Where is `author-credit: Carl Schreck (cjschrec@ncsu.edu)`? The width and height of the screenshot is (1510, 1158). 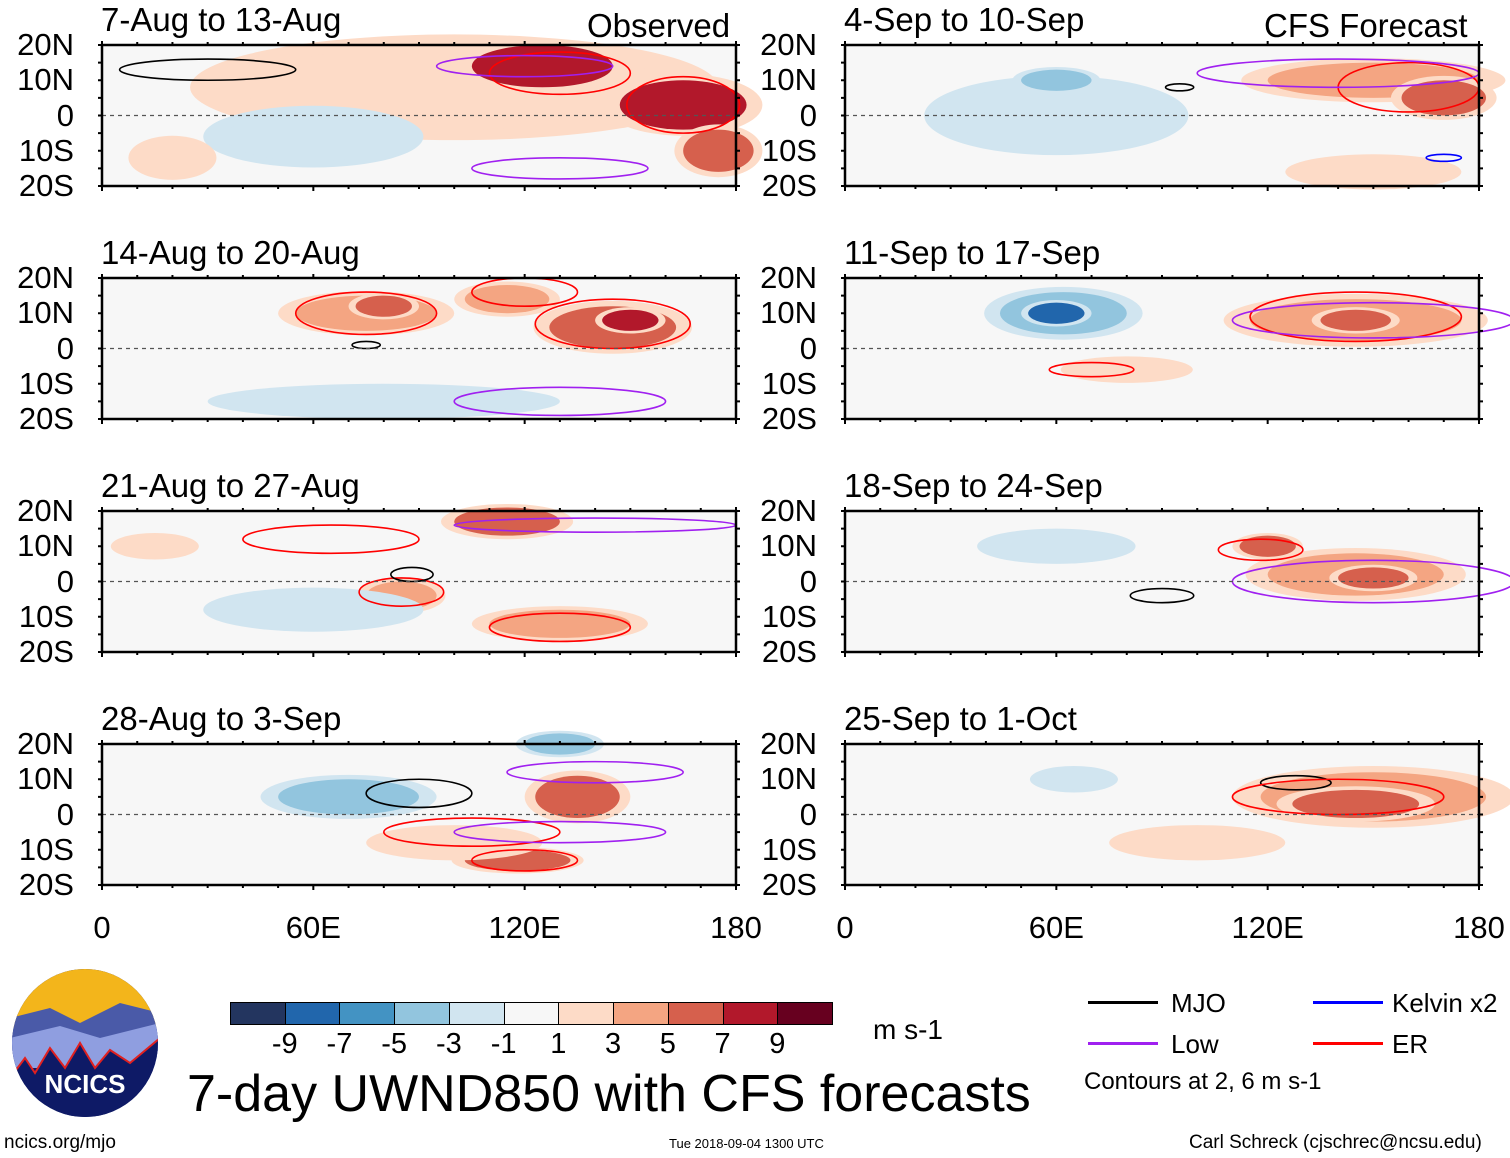 author-credit: Carl Schreck (cjschrec@ncsu.edu) is located at coordinates (1335, 1142).